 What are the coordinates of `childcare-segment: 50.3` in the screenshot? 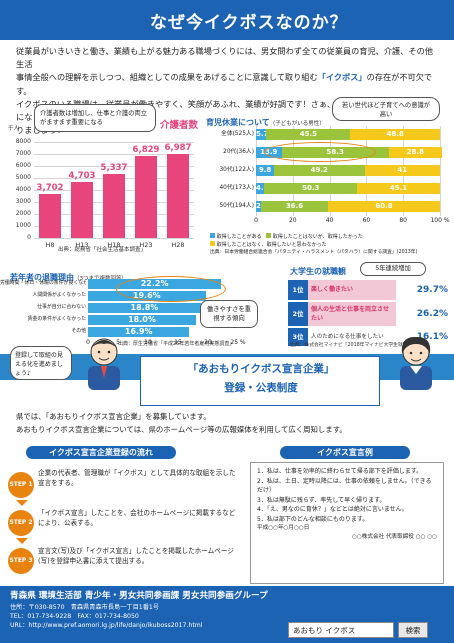 It's located at (310, 188).